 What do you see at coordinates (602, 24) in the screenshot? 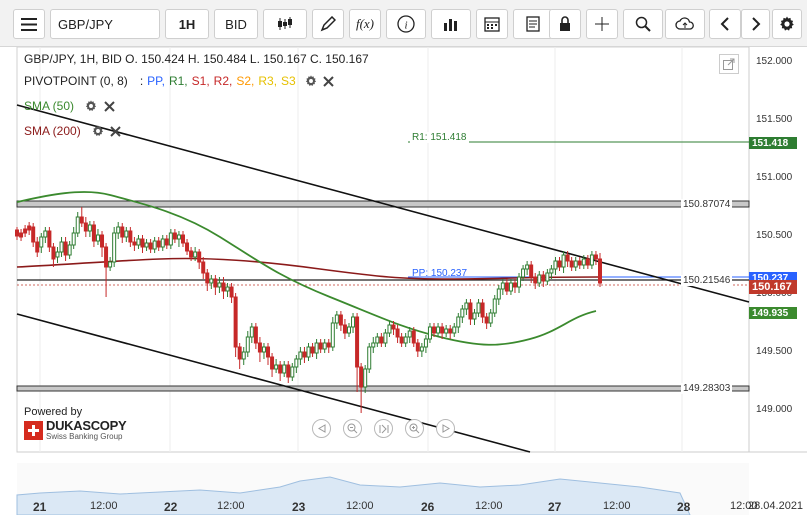
I see `crosshair-button` at bounding box center [602, 24].